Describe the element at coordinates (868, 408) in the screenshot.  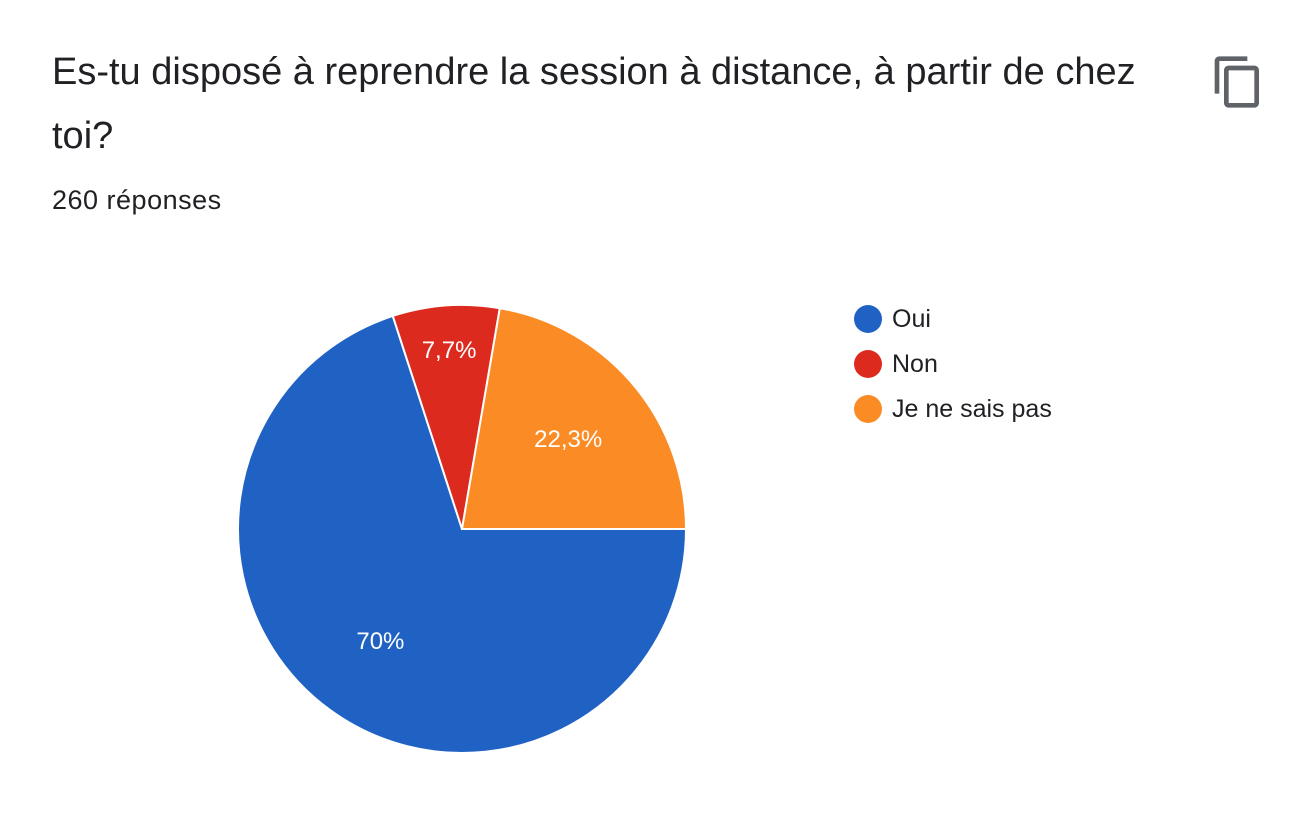
I see `legend-swatch-je-ne-sais-pas` at that location.